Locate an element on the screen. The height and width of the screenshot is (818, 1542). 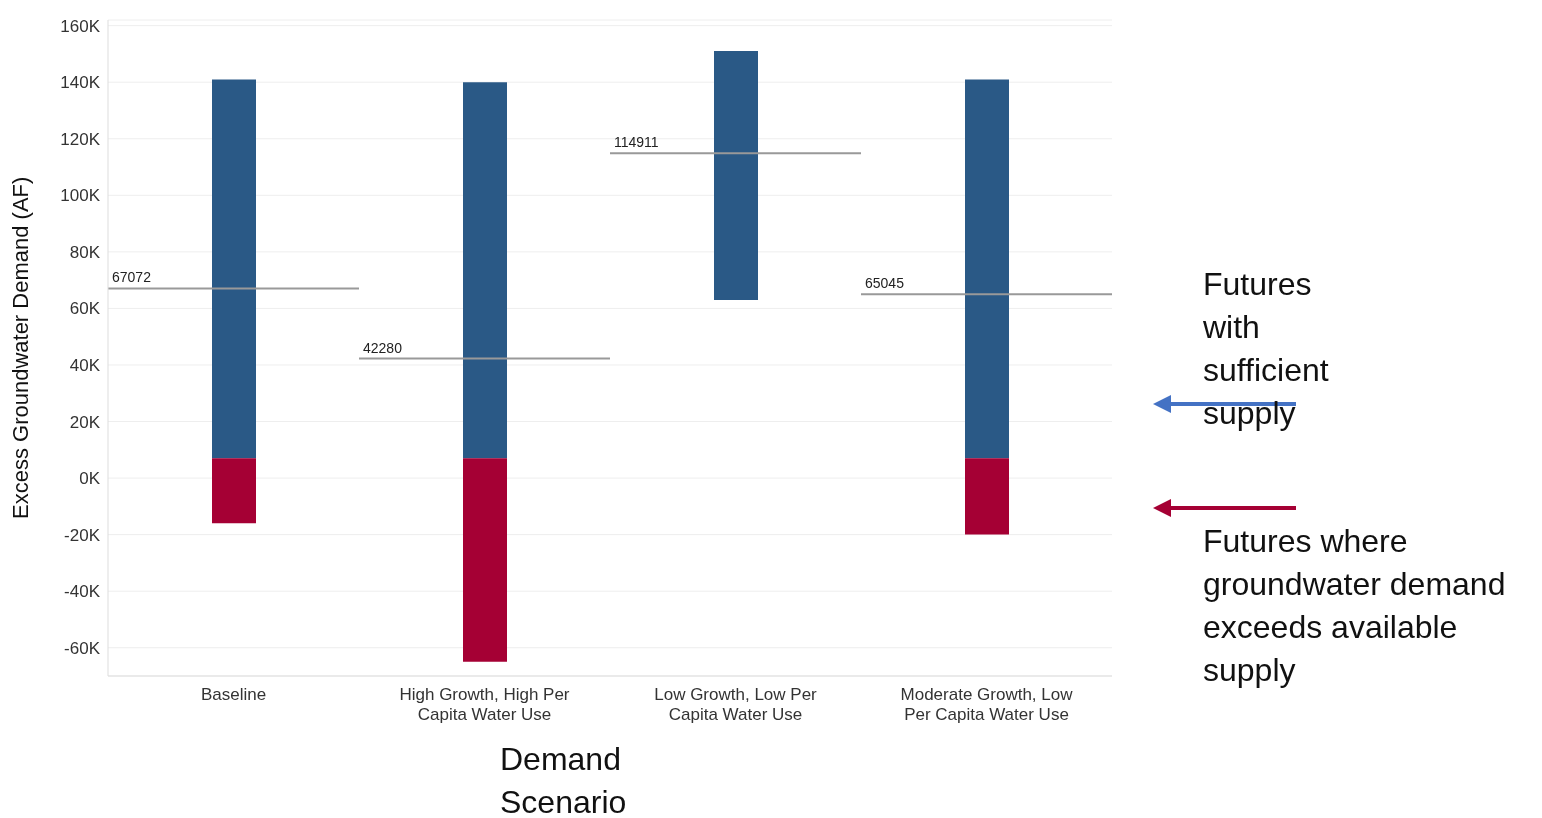
y-tick-label: 140K is located at coordinates (80, 83).